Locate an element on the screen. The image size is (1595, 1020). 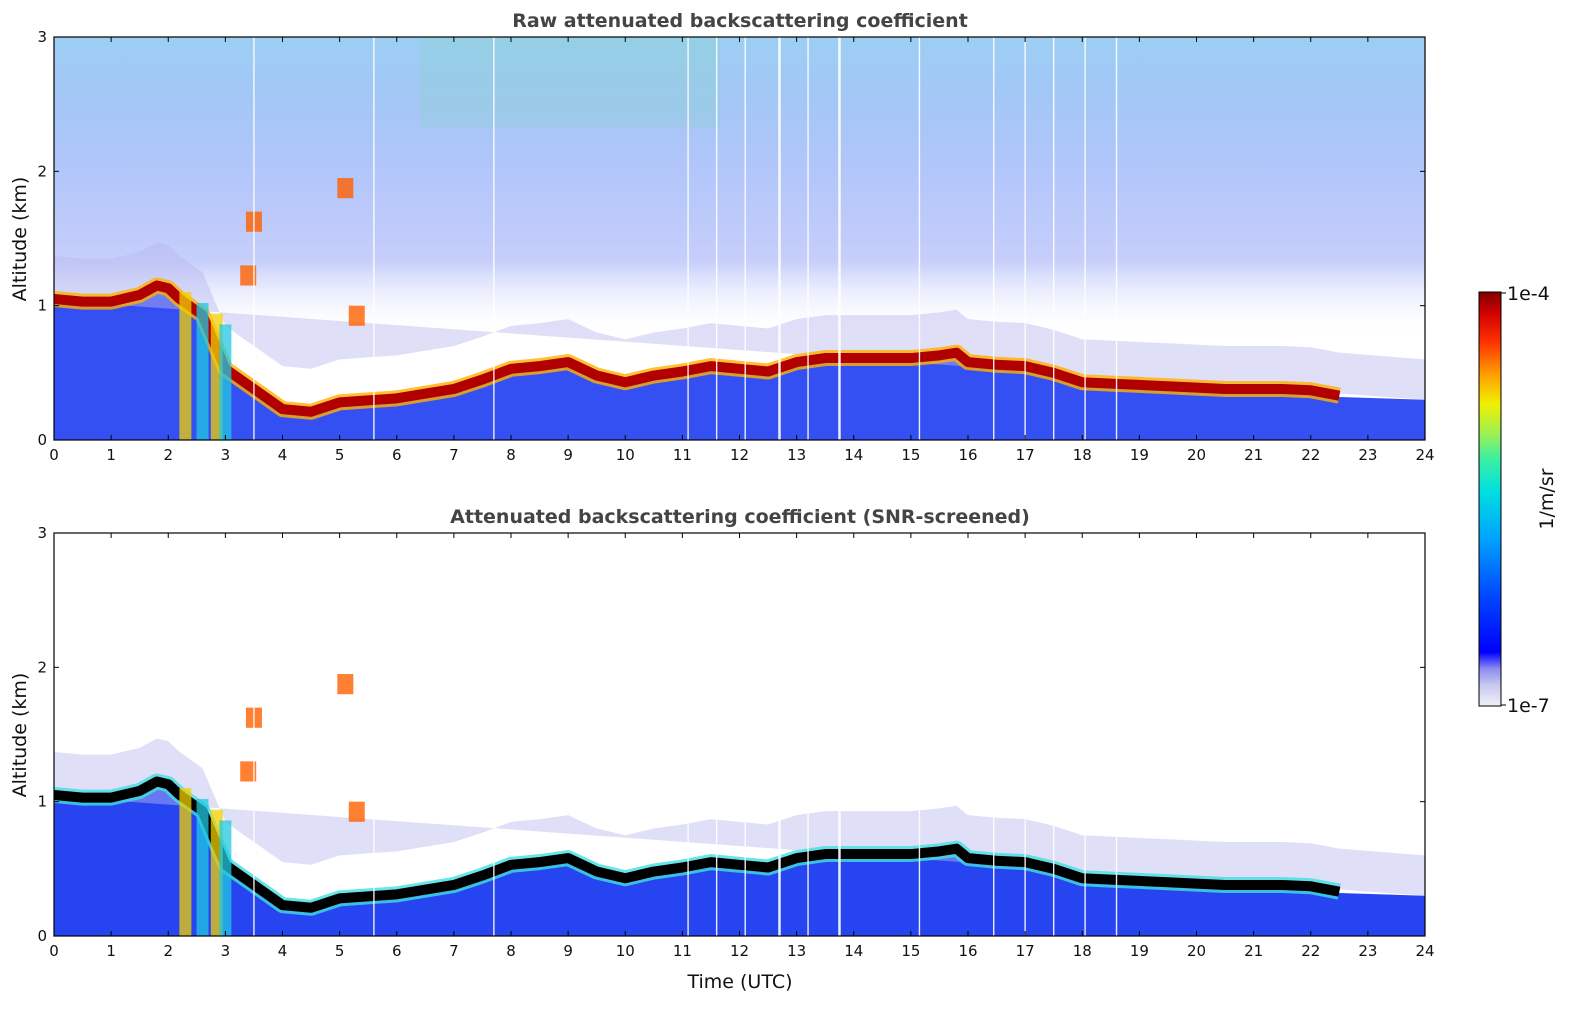
top-xtick-label: 9 is located at coordinates (568, 455).